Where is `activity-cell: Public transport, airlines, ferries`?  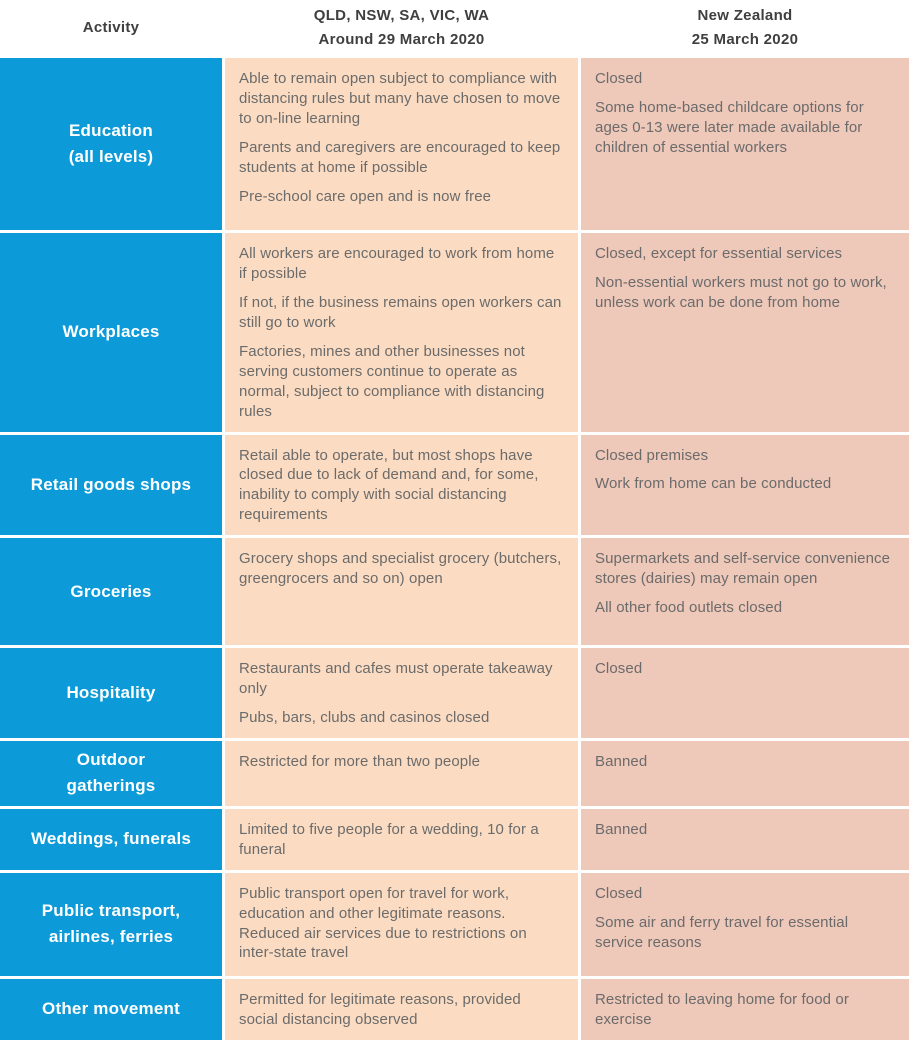
activity-cell: Public transport, airlines, ferries is located at coordinates (111, 924).